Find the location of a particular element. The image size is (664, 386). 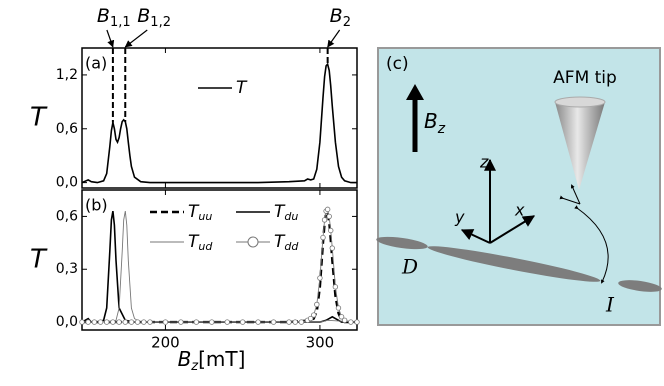

panel-label: (b) is located at coordinates (96, 205).